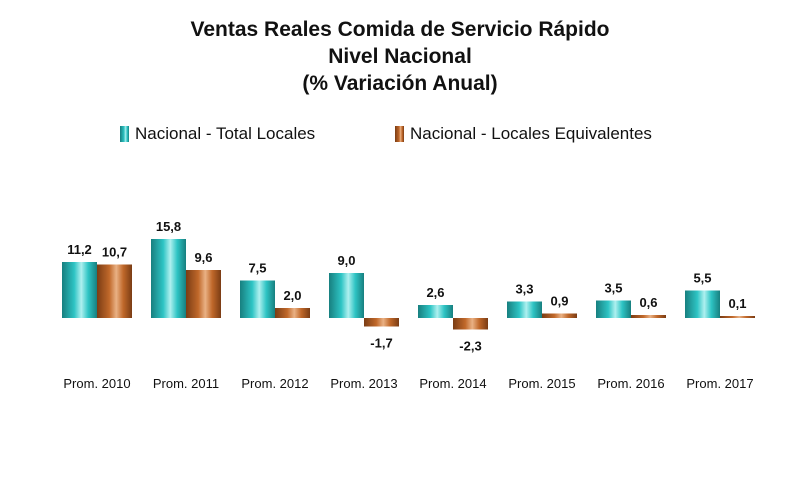 The width and height of the screenshot is (800, 482). I want to click on x-tick-label-1: Prom. 2010, so click(96, 383).